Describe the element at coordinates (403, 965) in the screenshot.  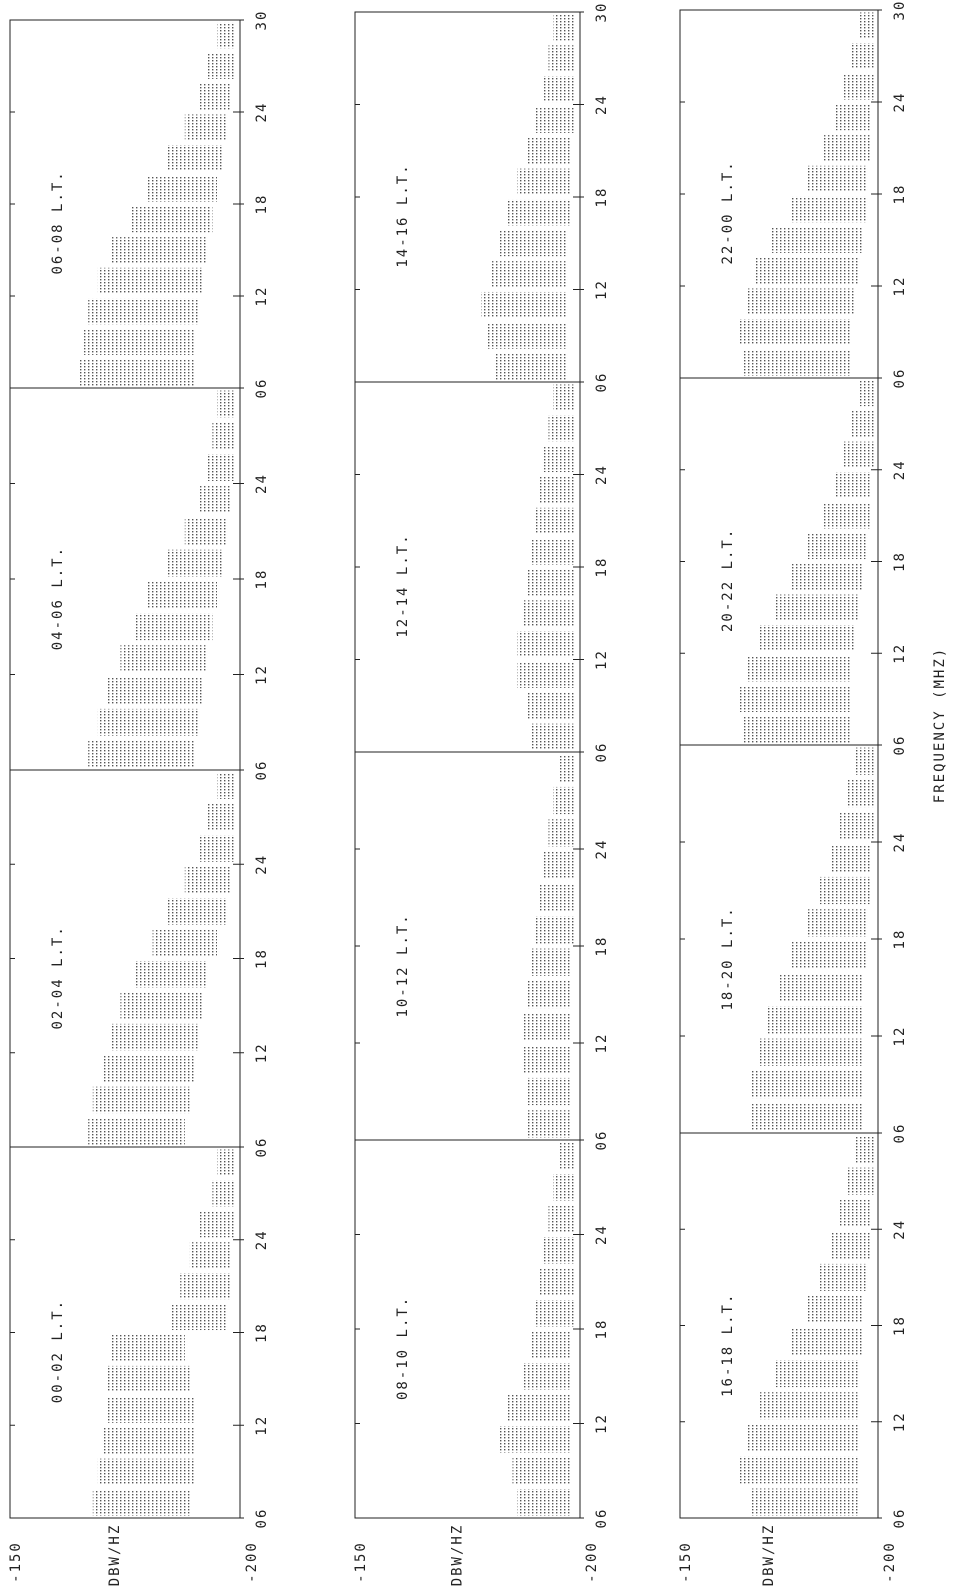
I see `panel-title: 10-12 L.T.` at that location.